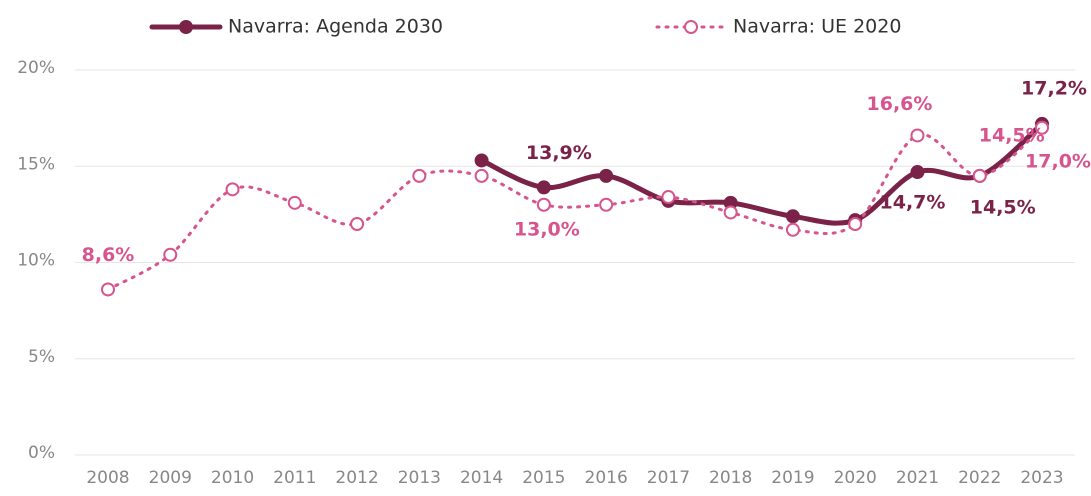 The image size is (1091, 496). I want to click on series-line, so click(762, 173).